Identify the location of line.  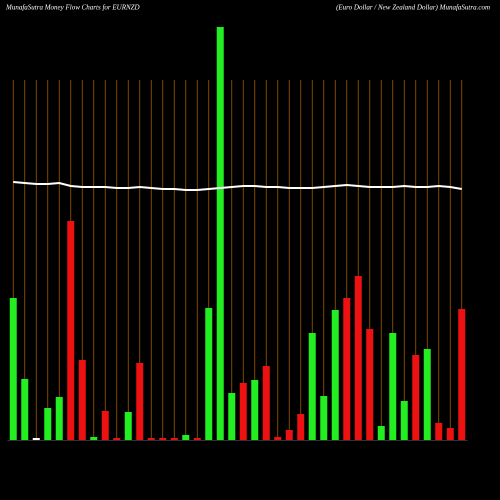
(237, 186).